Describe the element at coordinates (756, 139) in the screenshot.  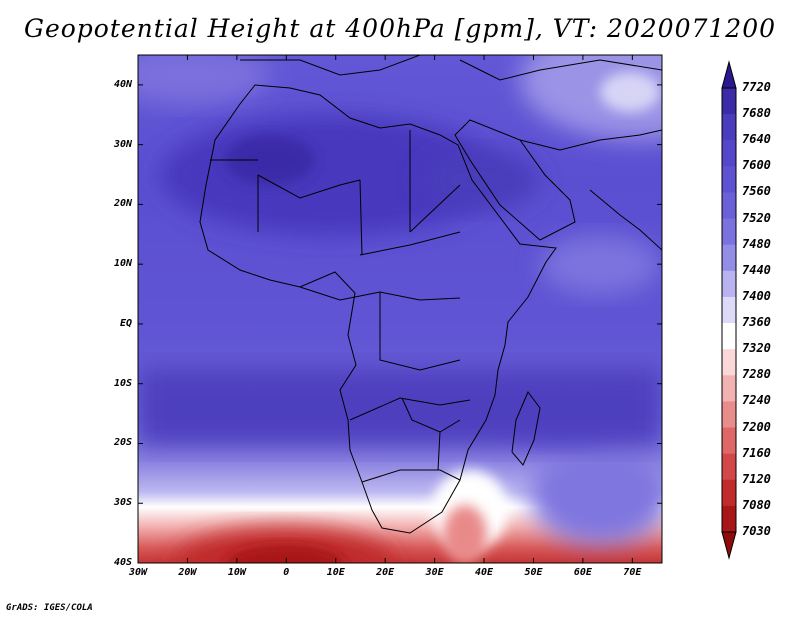
I see `colorbar-label: 7640` at that location.